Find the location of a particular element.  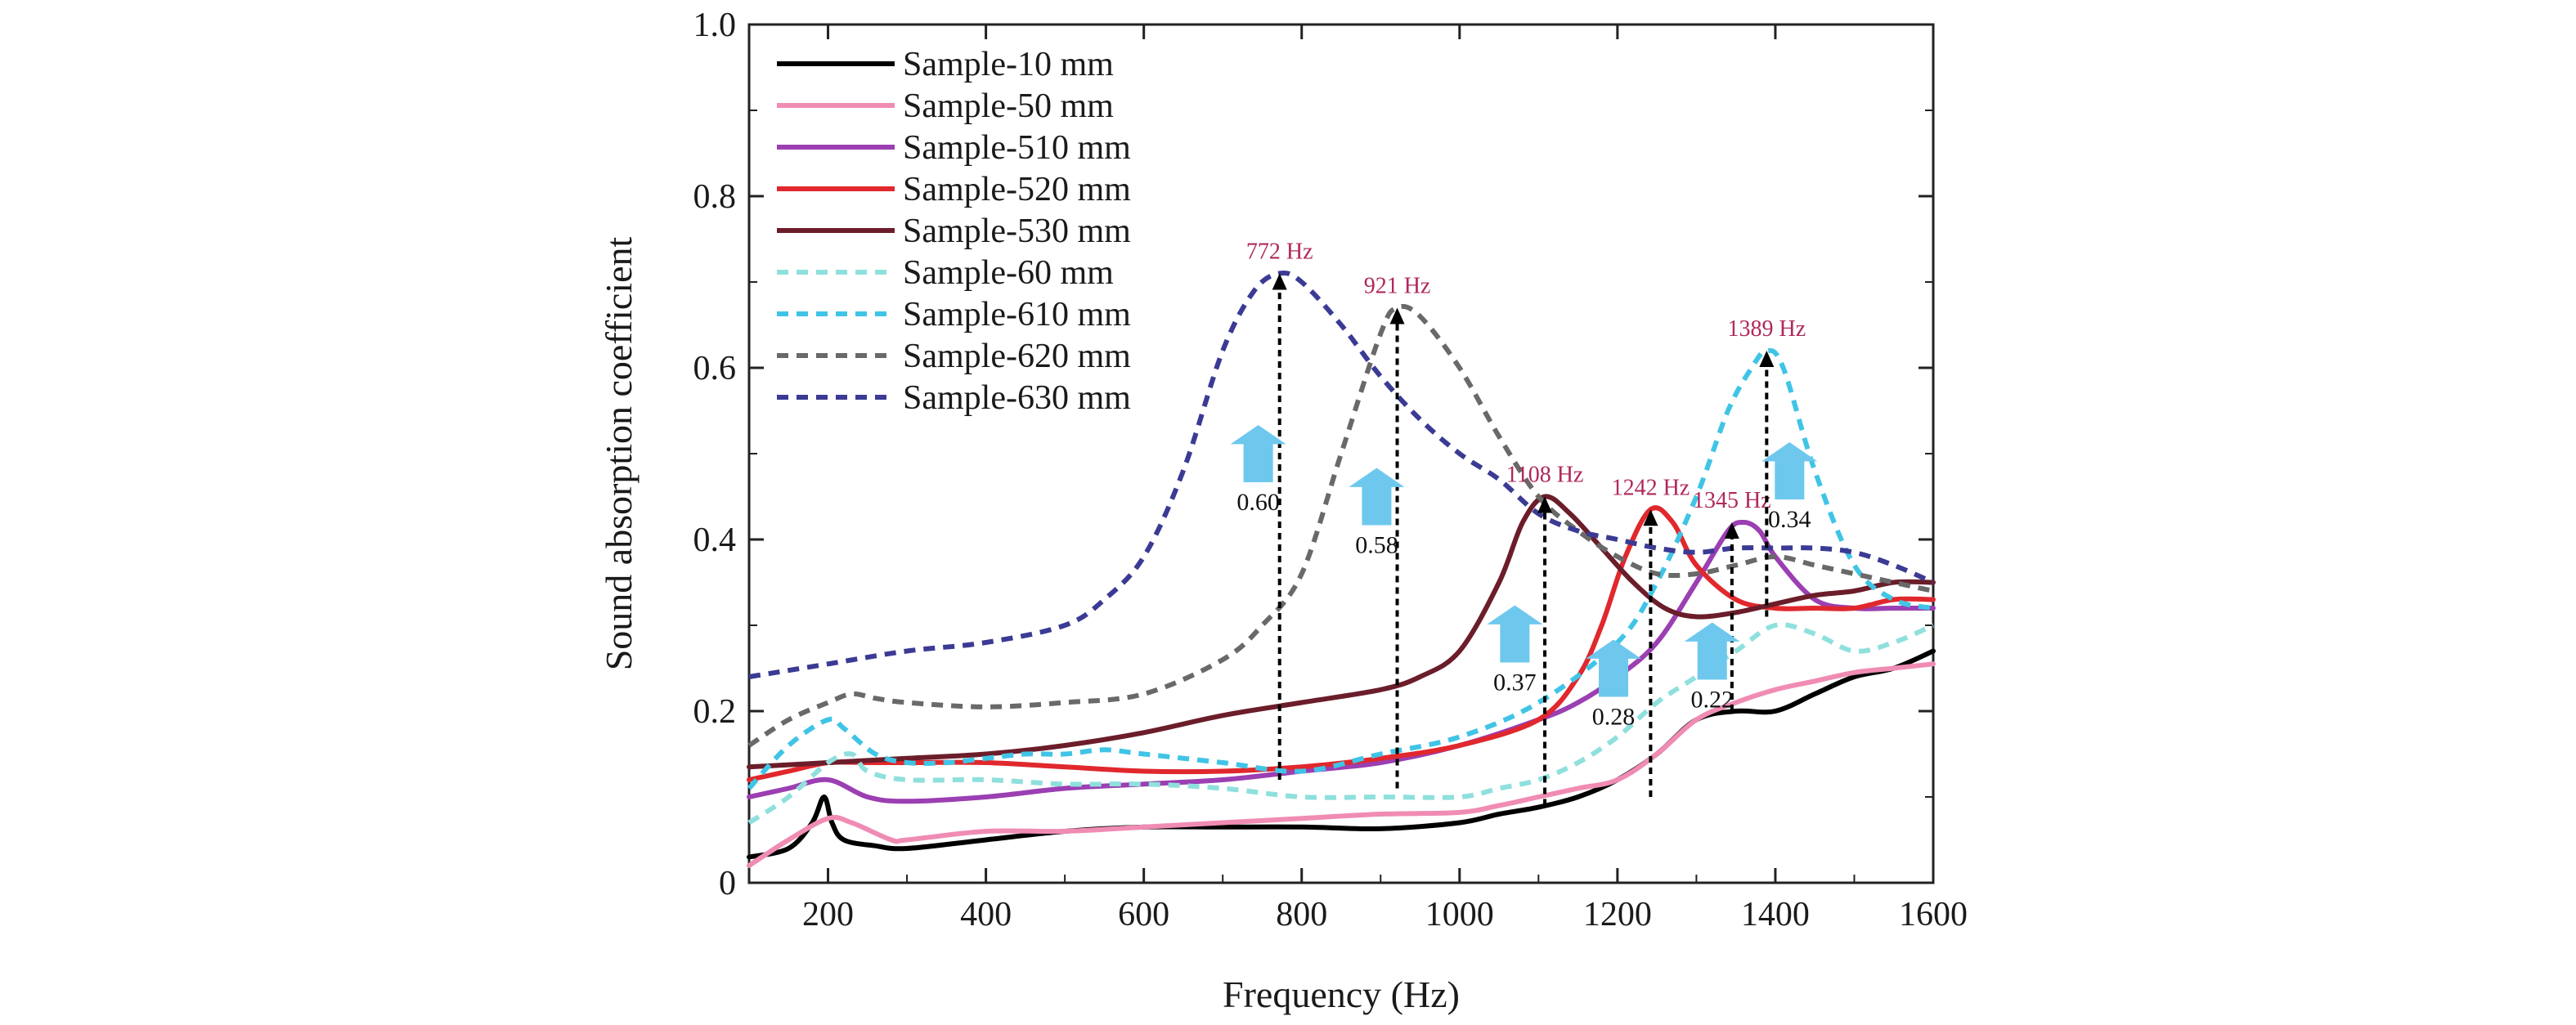

increase-label: 0.60 is located at coordinates (1258, 502).